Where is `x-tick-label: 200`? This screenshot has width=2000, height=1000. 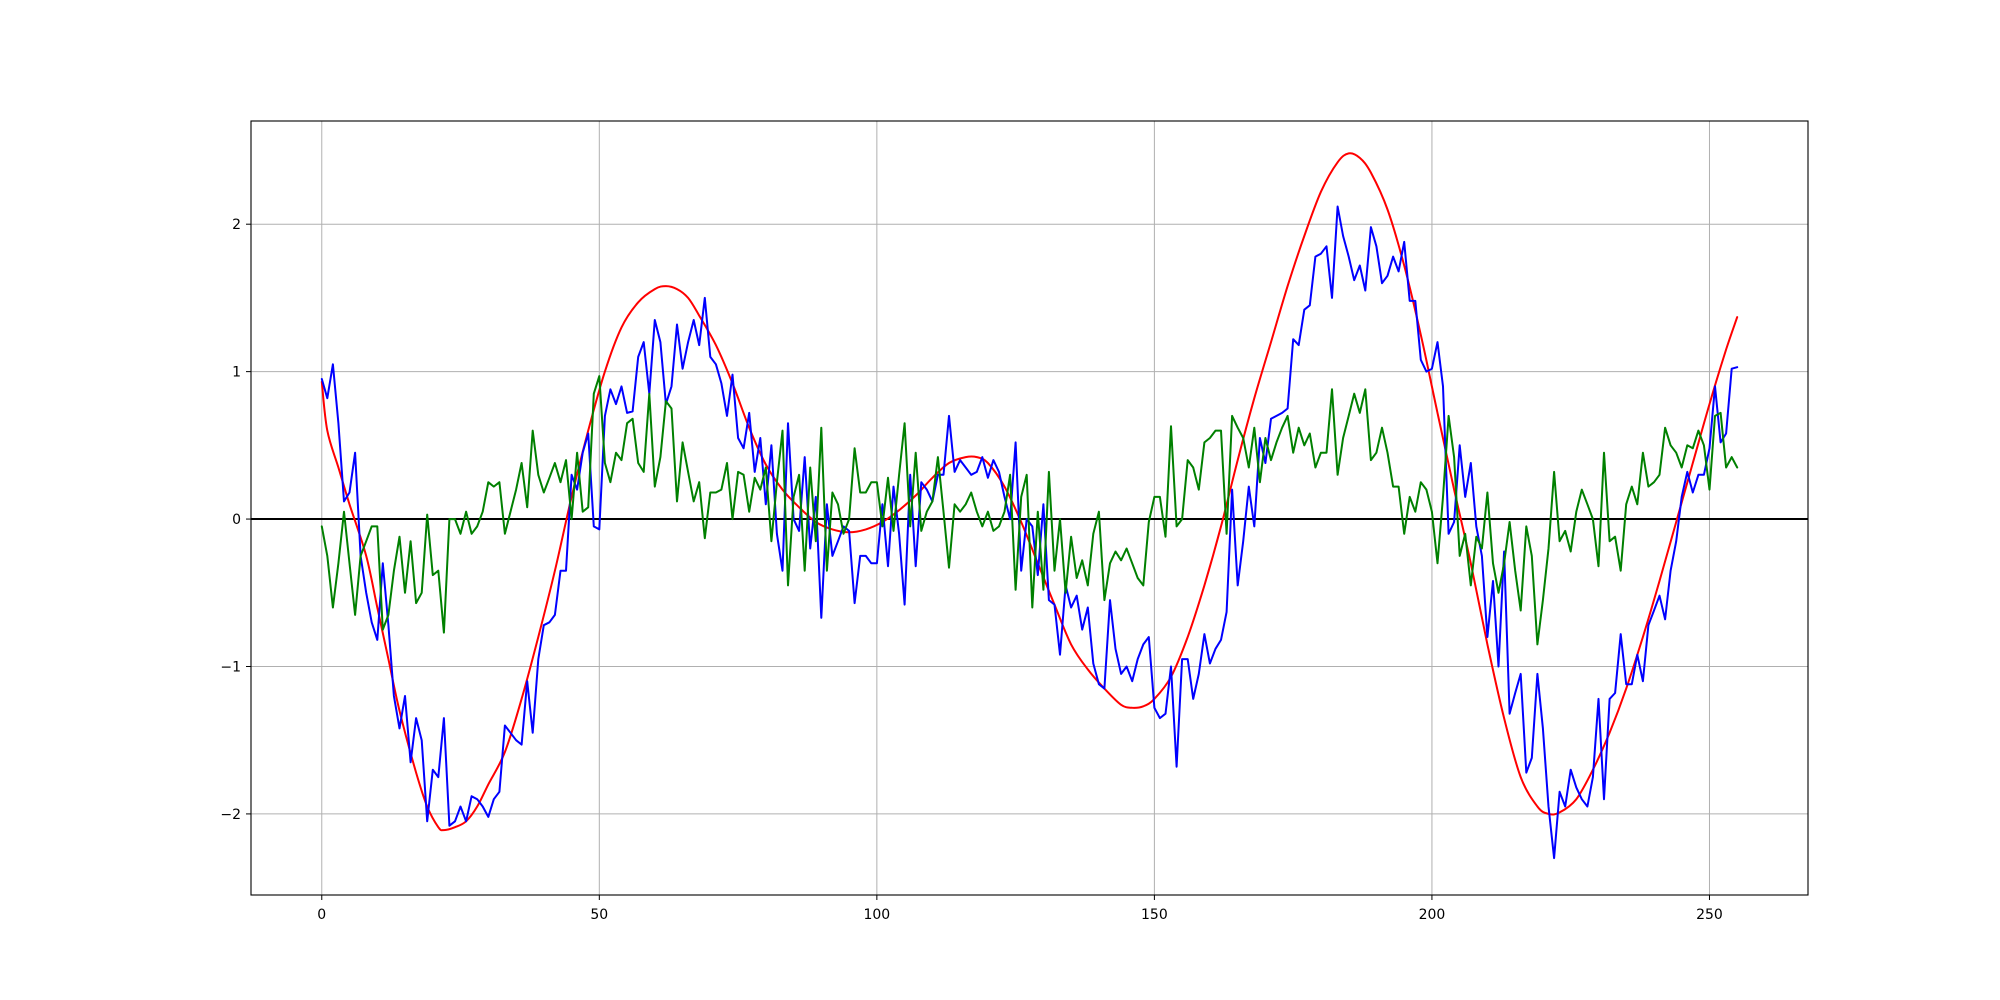 x-tick-label: 200 is located at coordinates (1432, 915).